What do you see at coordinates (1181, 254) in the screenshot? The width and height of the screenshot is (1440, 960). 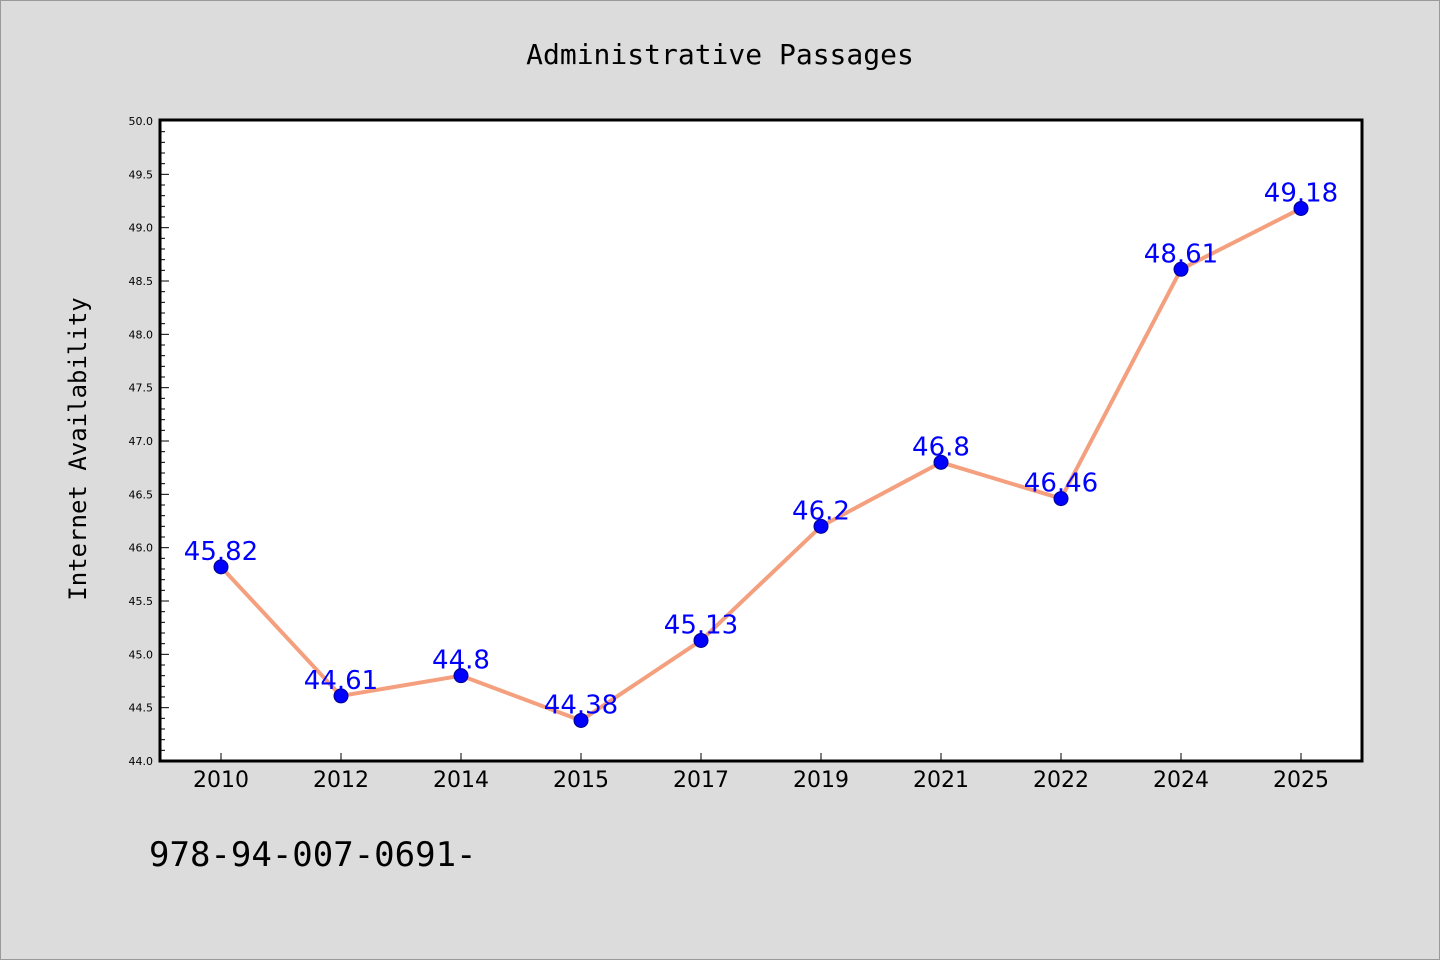 I see `data-label: 48.61` at bounding box center [1181, 254].